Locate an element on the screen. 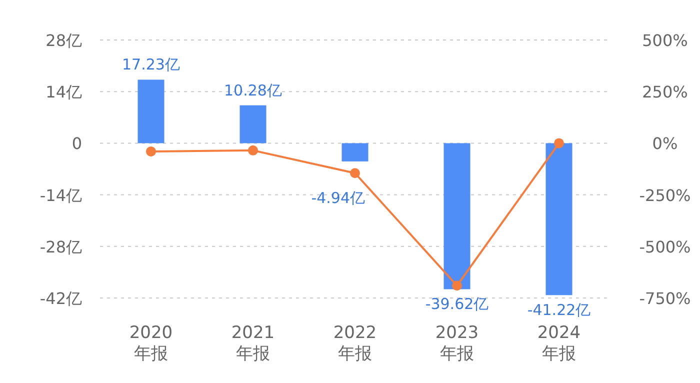 This screenshot has height=383, width=700. data-label: -41.22亿 is located at coordinates (559, 310).